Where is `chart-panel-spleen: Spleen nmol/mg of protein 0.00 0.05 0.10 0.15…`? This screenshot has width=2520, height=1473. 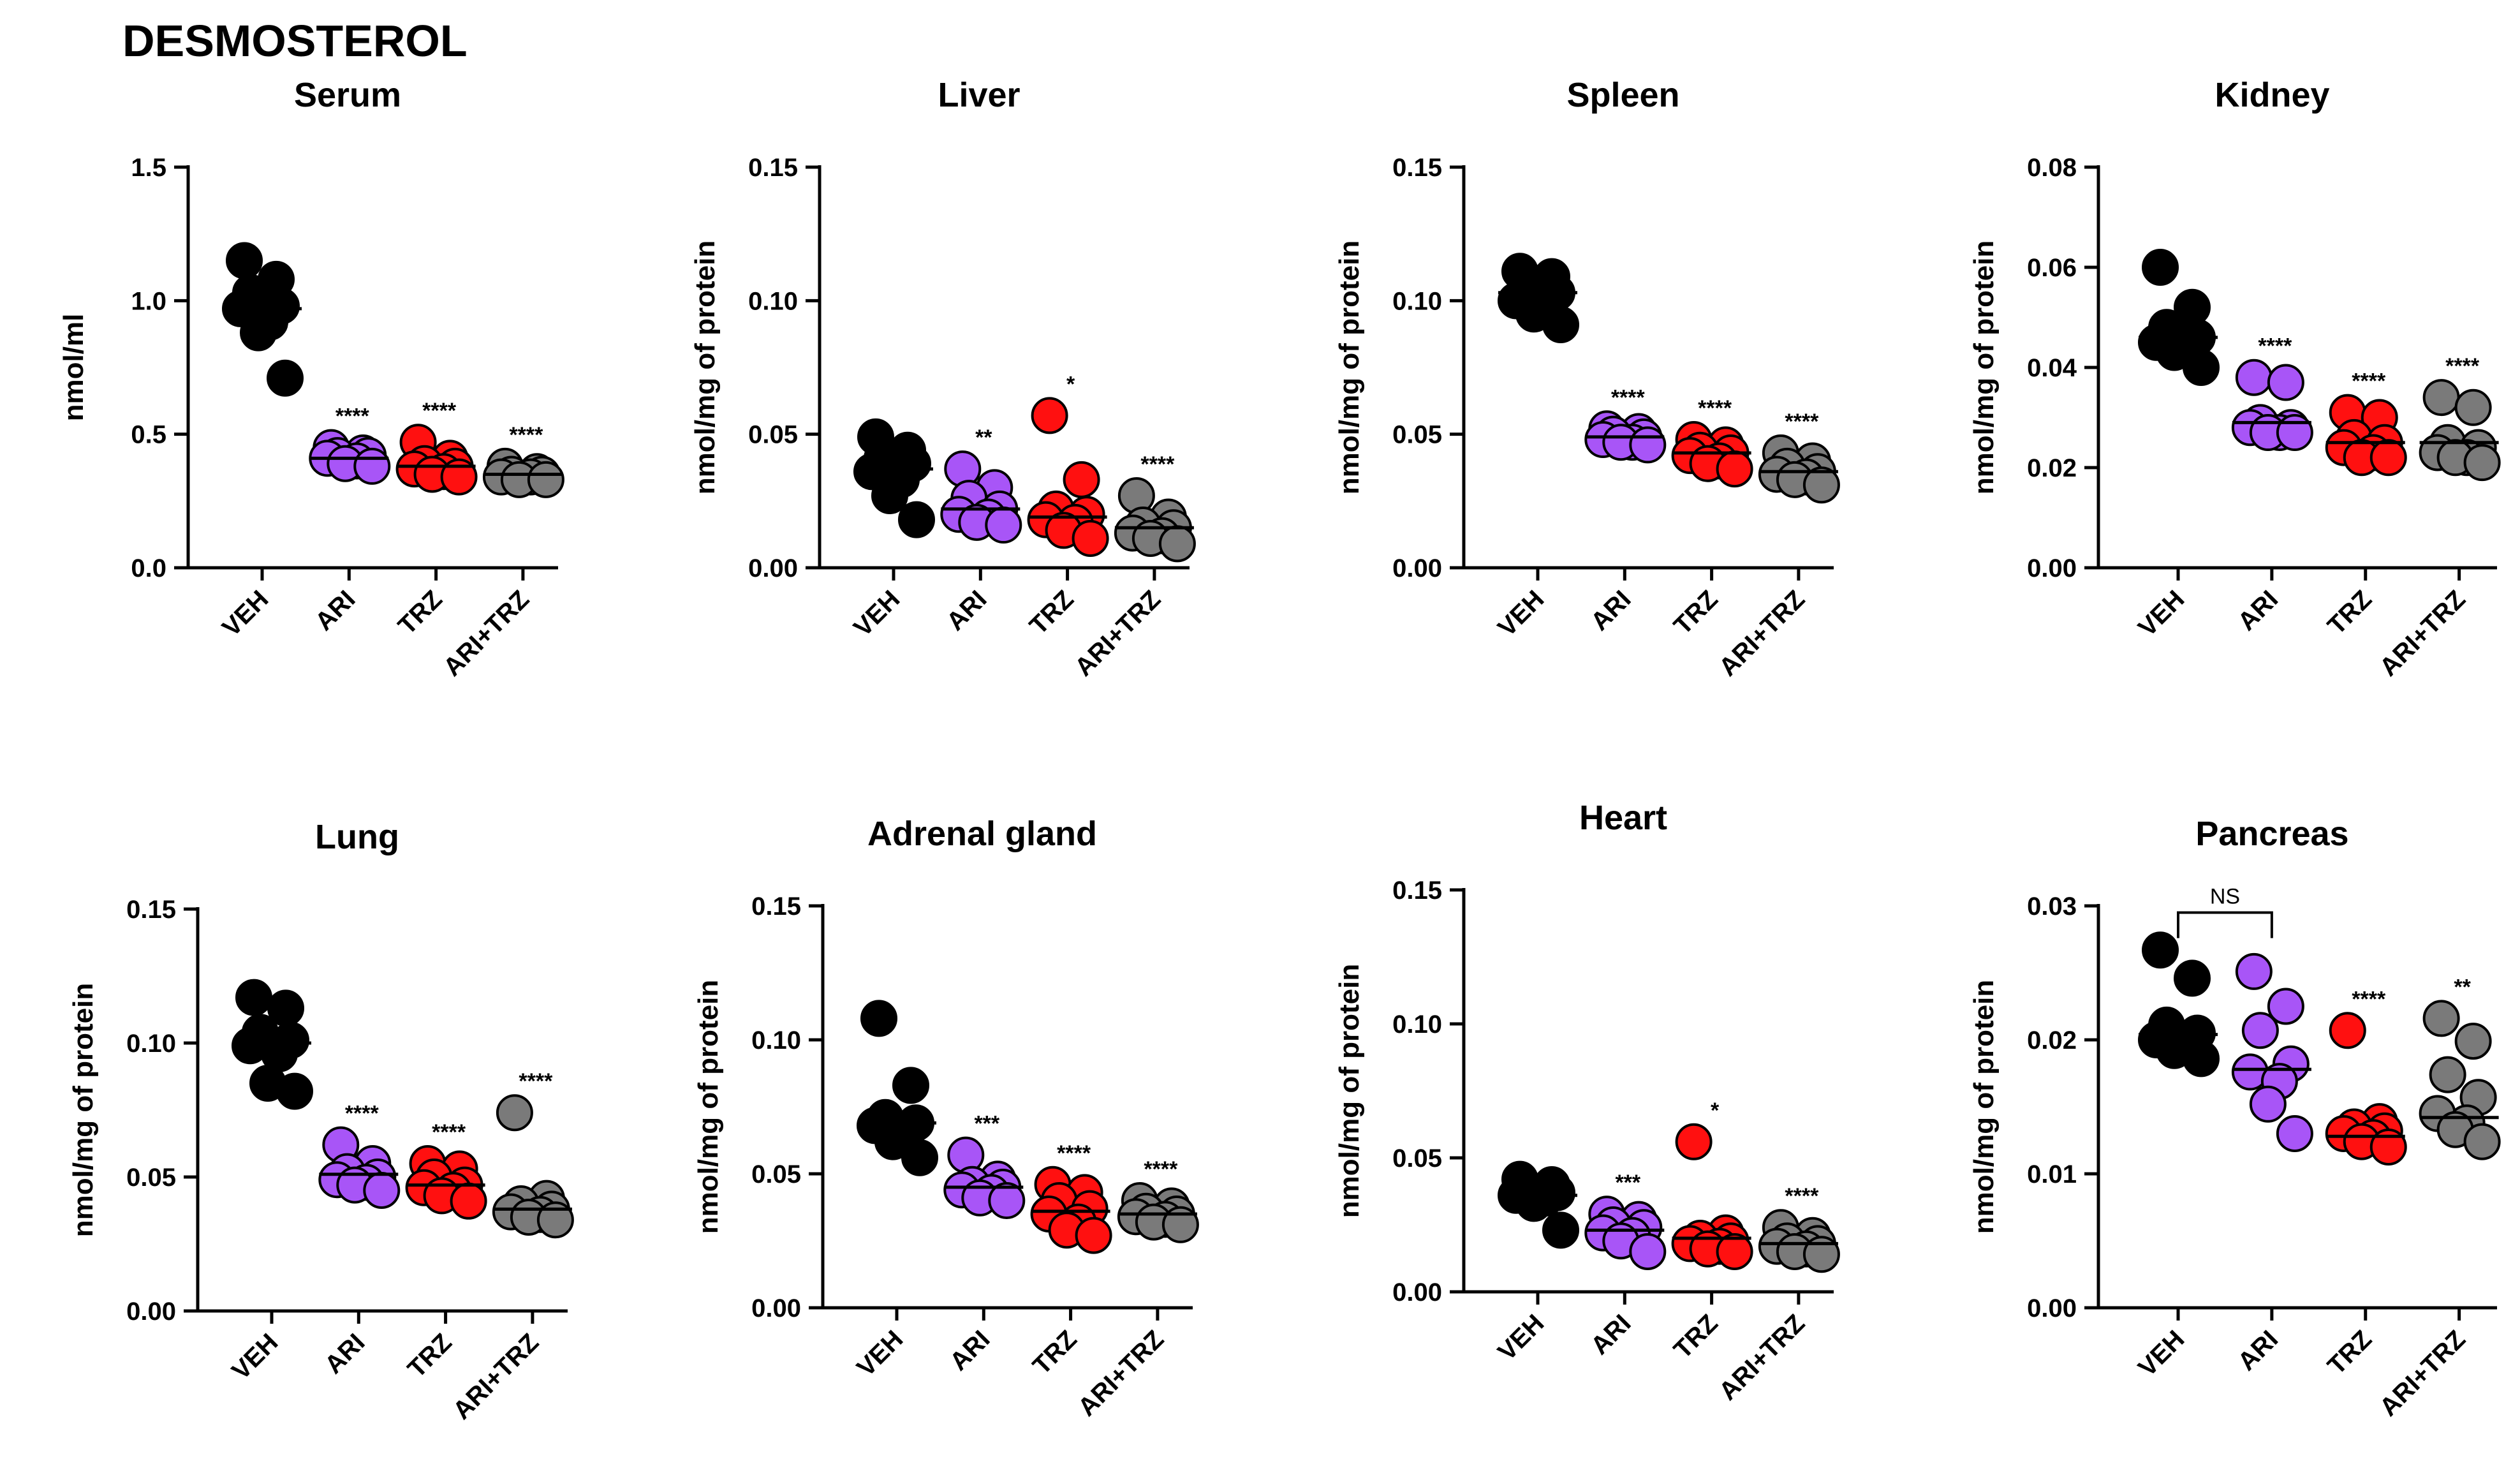 chart-panel-spleen: Spleen nmol/mg of protein 0.00 0.05 0.10 0.15… is located at coordinates (1587, 379).